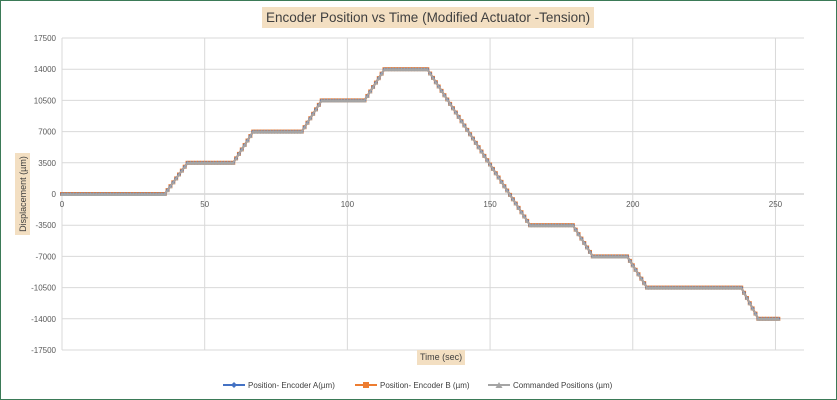 This screenshot has width=837, height=400. What do you see at coordinates (45, 69) in the screenshot?
I see `y-tick-label: 14000` at bounding box center [45, 69].